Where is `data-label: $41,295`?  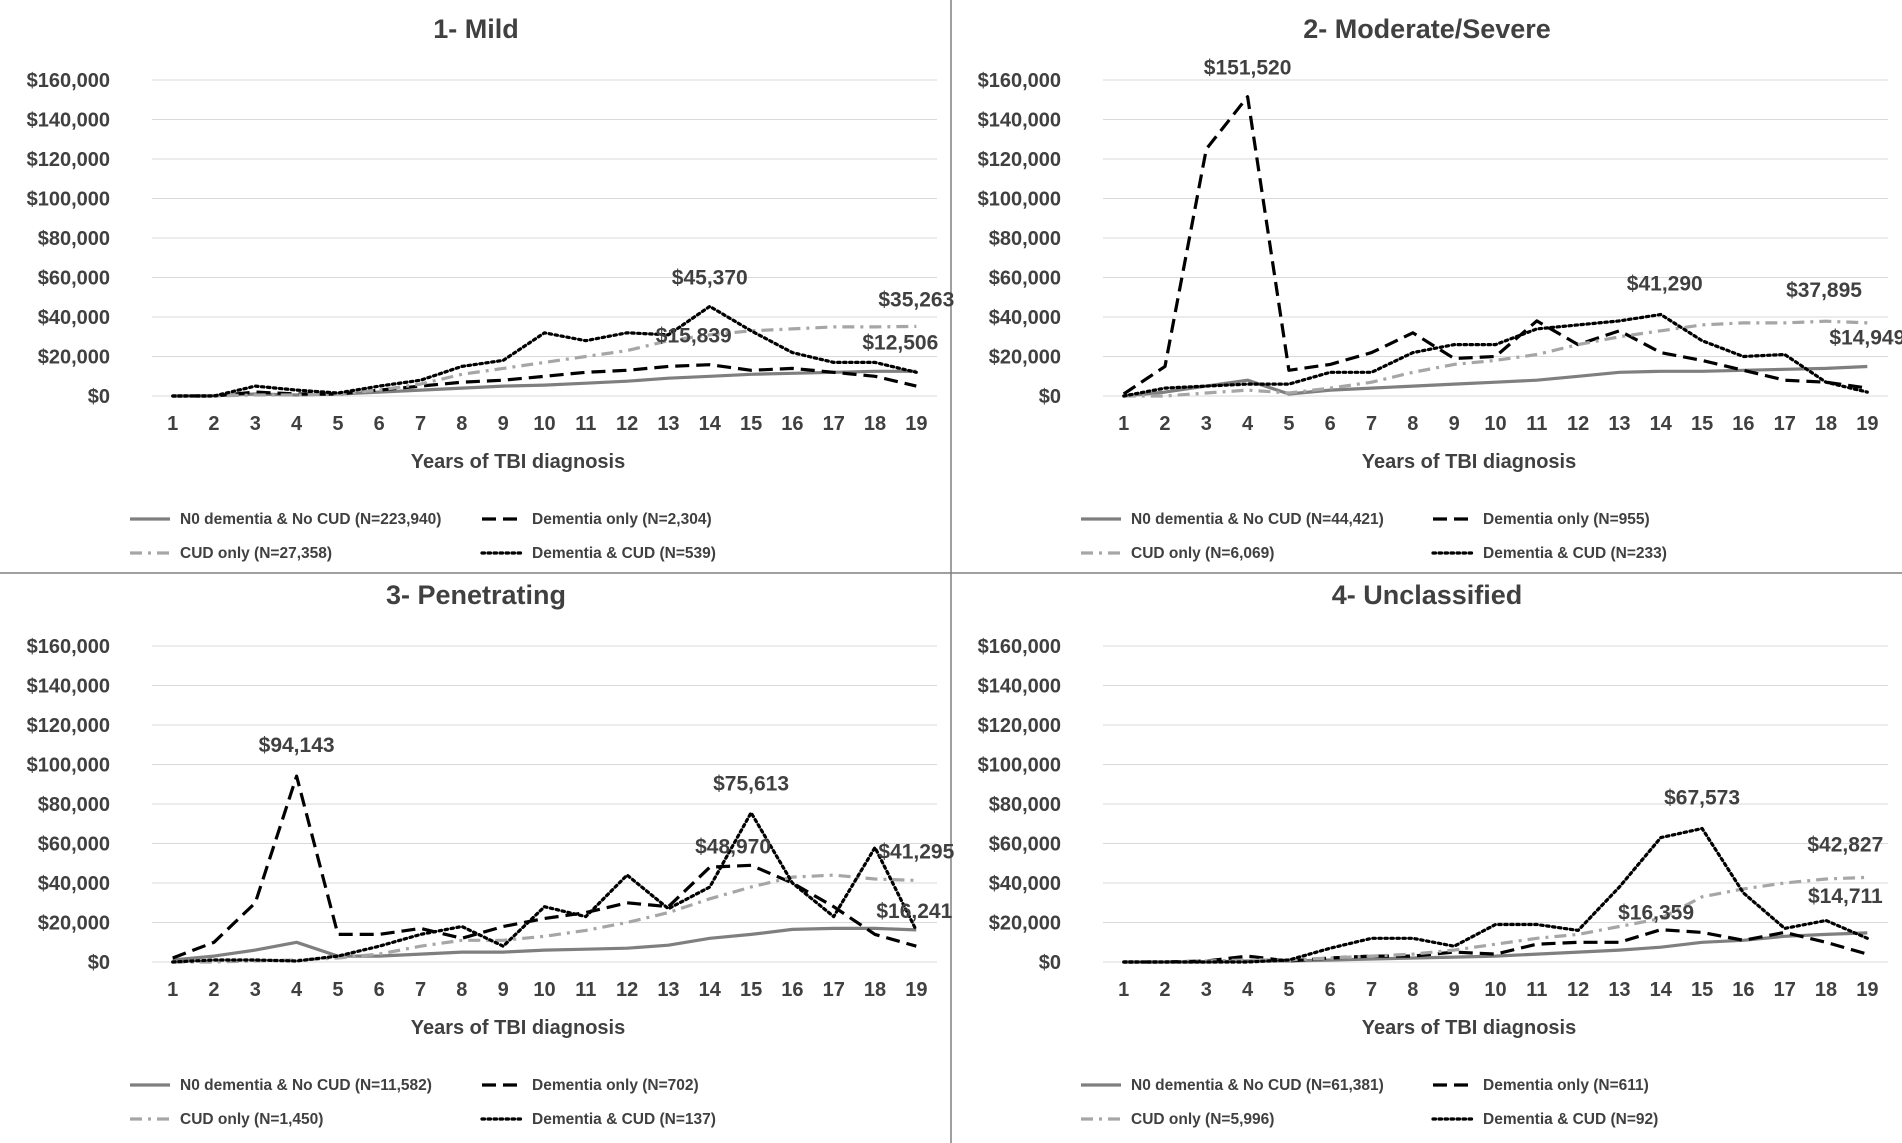 data-label: $41,295 is located at coordinates (916, 851).